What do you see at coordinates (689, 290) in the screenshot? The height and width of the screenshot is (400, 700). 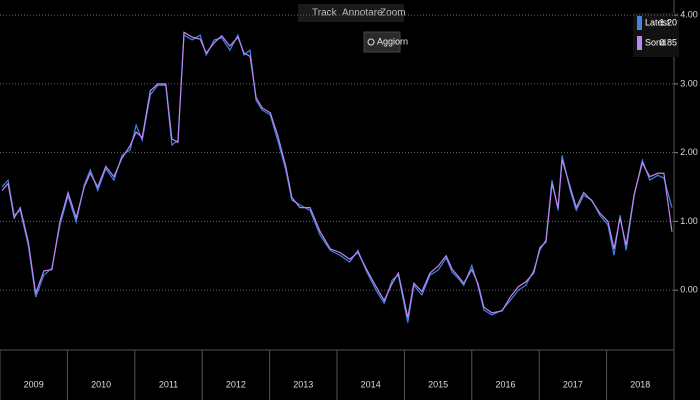 I see `y-tick-label: 0.00` at bounding box center [689, 290].